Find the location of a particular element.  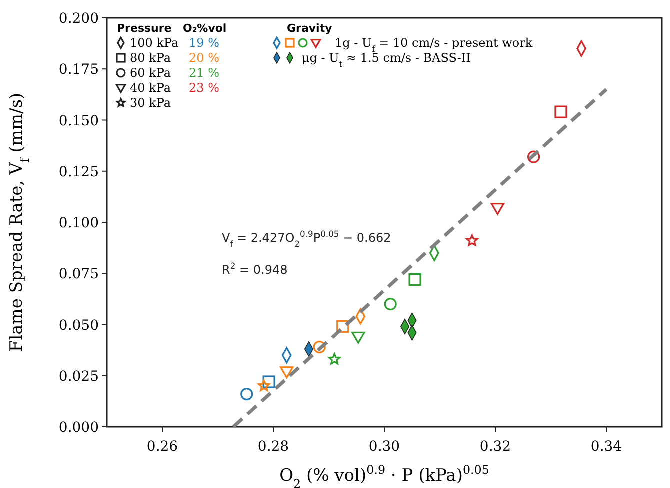

annotation: O₂%vol is located at coordinates (205, 28).